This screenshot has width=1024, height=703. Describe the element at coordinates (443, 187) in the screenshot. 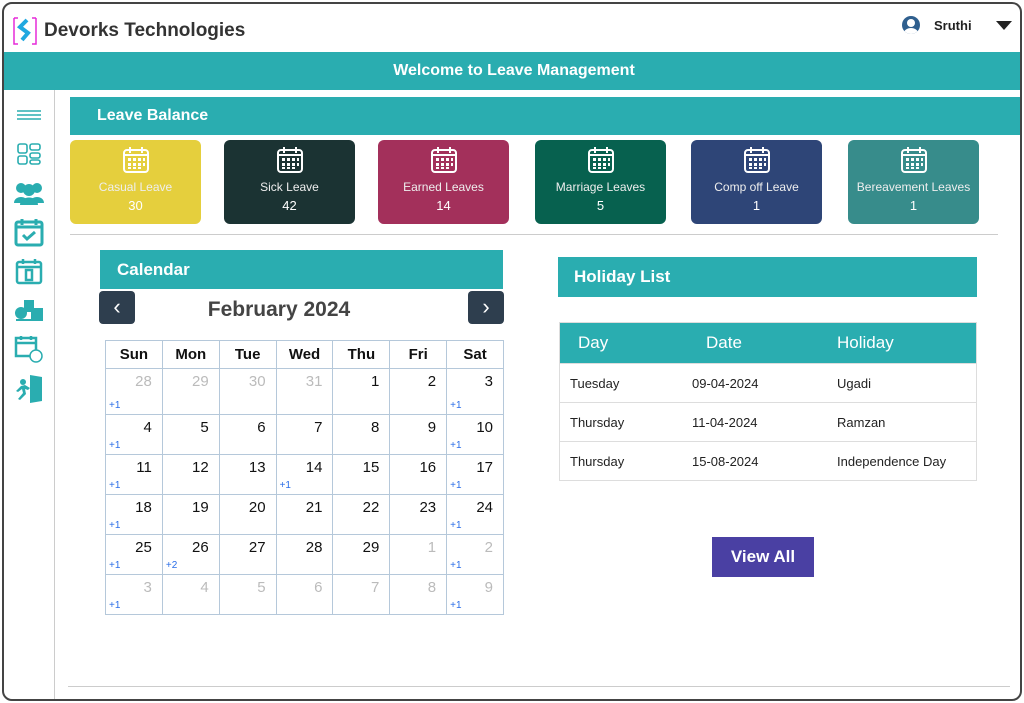

I see `leave-type: Earned Leaves` at that location.